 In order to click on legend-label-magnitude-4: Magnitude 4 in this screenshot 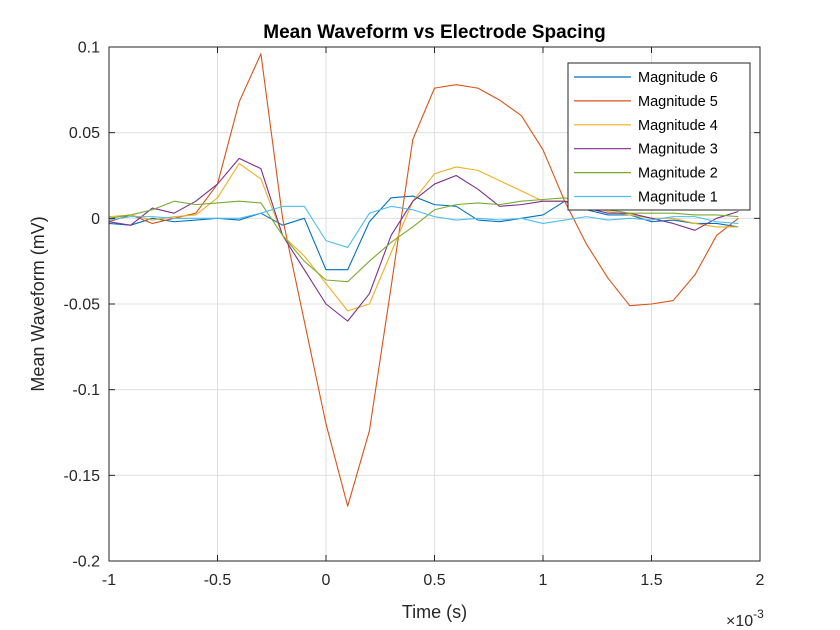, I will do `click(678, 126)`.